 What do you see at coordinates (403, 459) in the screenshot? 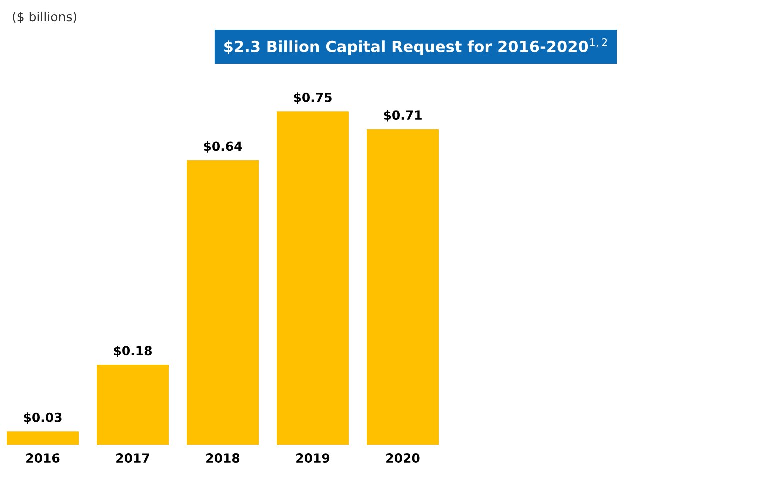
I see `x-tick-label: 2020` at bounding box center [403, 459].